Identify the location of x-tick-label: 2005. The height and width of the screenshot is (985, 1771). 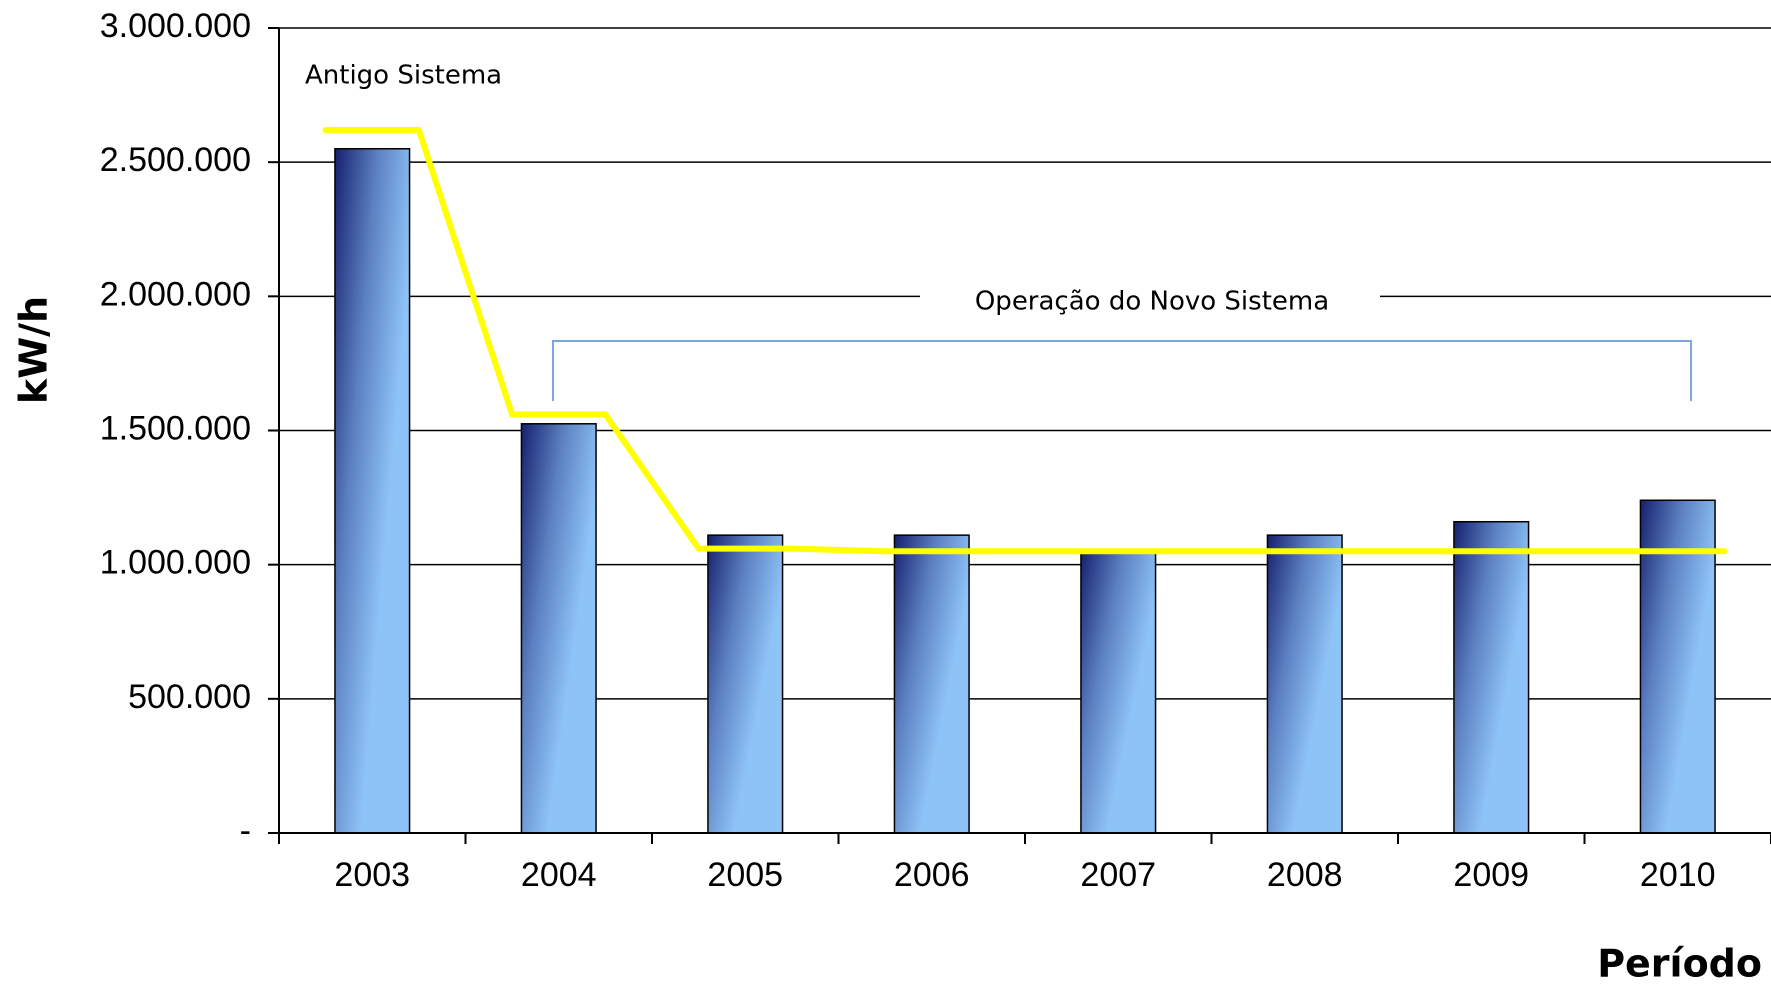
(745, 875).